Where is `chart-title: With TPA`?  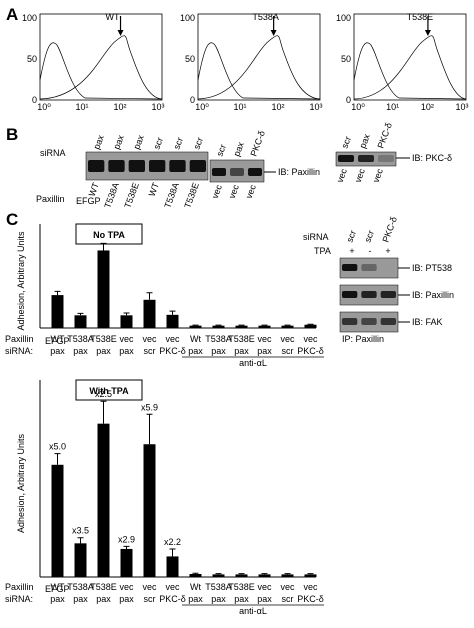 chart-title: With TPA is located at coordinates (109, 391).